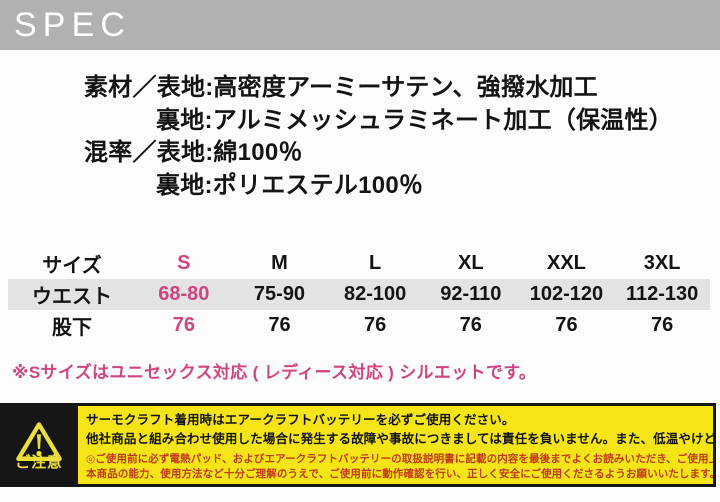 This screenshot has width=720, height=502. What do you see at coordinates (470, 325) in the screenshot?
I see `inseam-value-xl: 76` at bounding box center [470, 325].